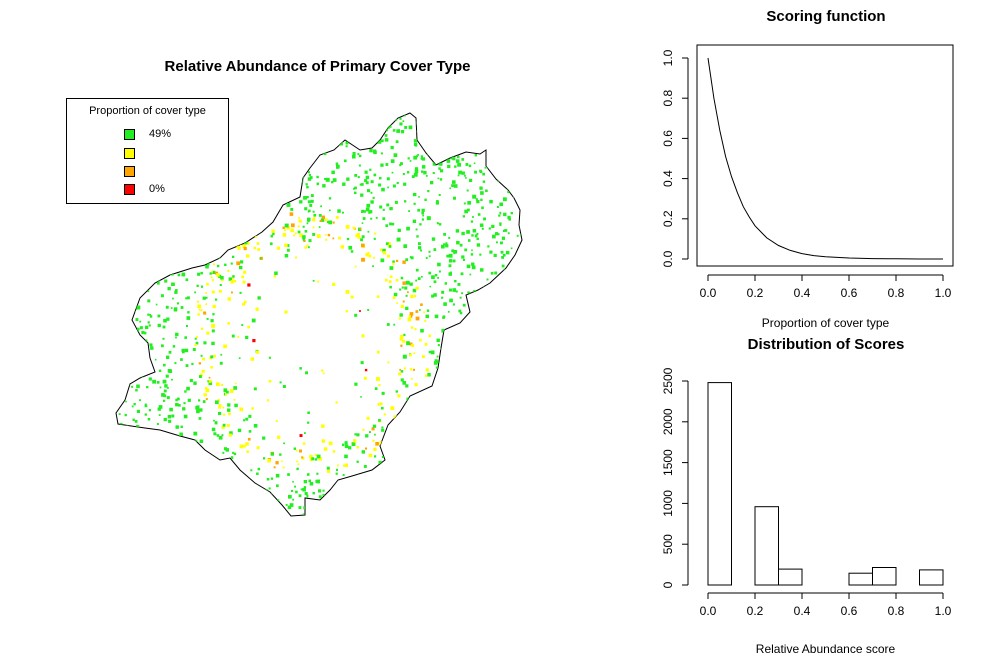 This screenshot has height=655, width=1000. Describe the element at coordinates (129, 134) in the screenshot. I see `legend-swatch-green` at that location.